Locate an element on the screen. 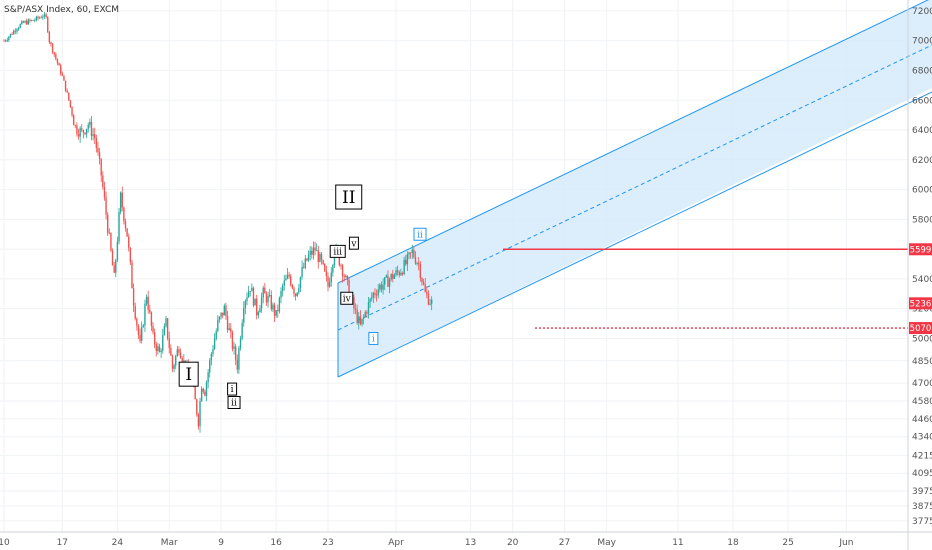 This screenshot has height=550, width=932. y-tick-label: 5800 is located at coordinates (922, 220).